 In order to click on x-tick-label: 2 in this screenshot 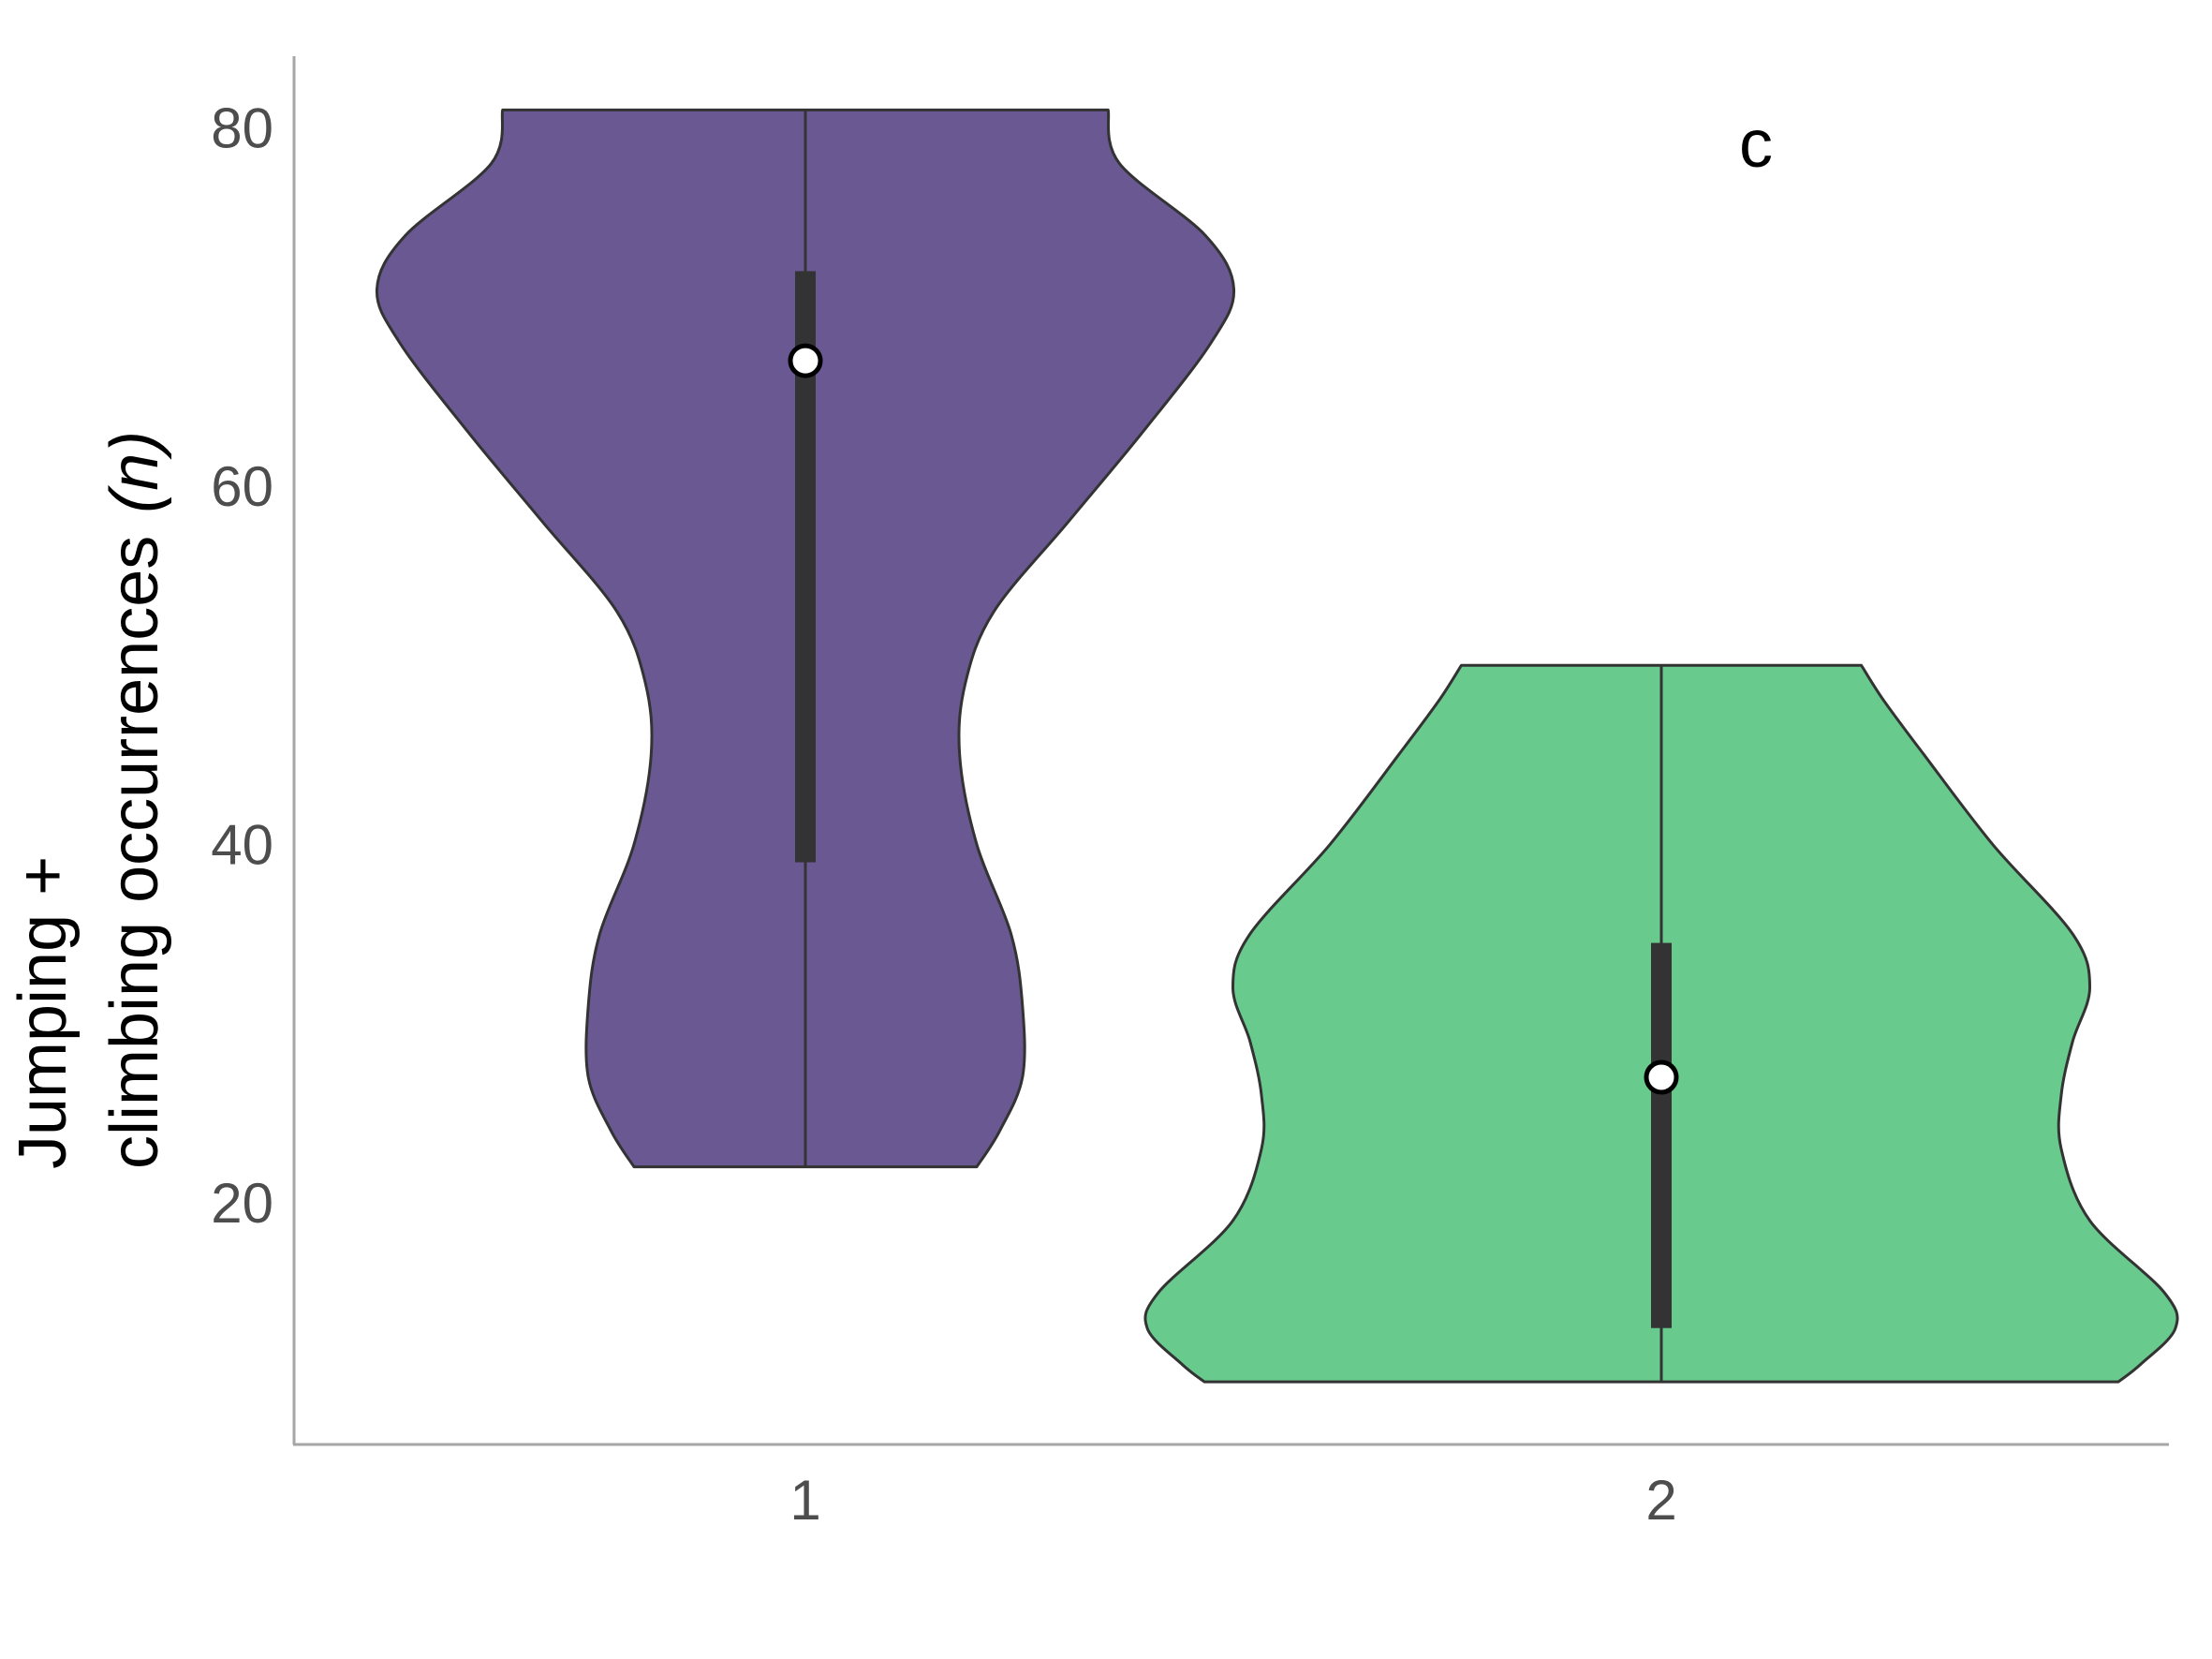, I will do `click(1661, 1500)`.